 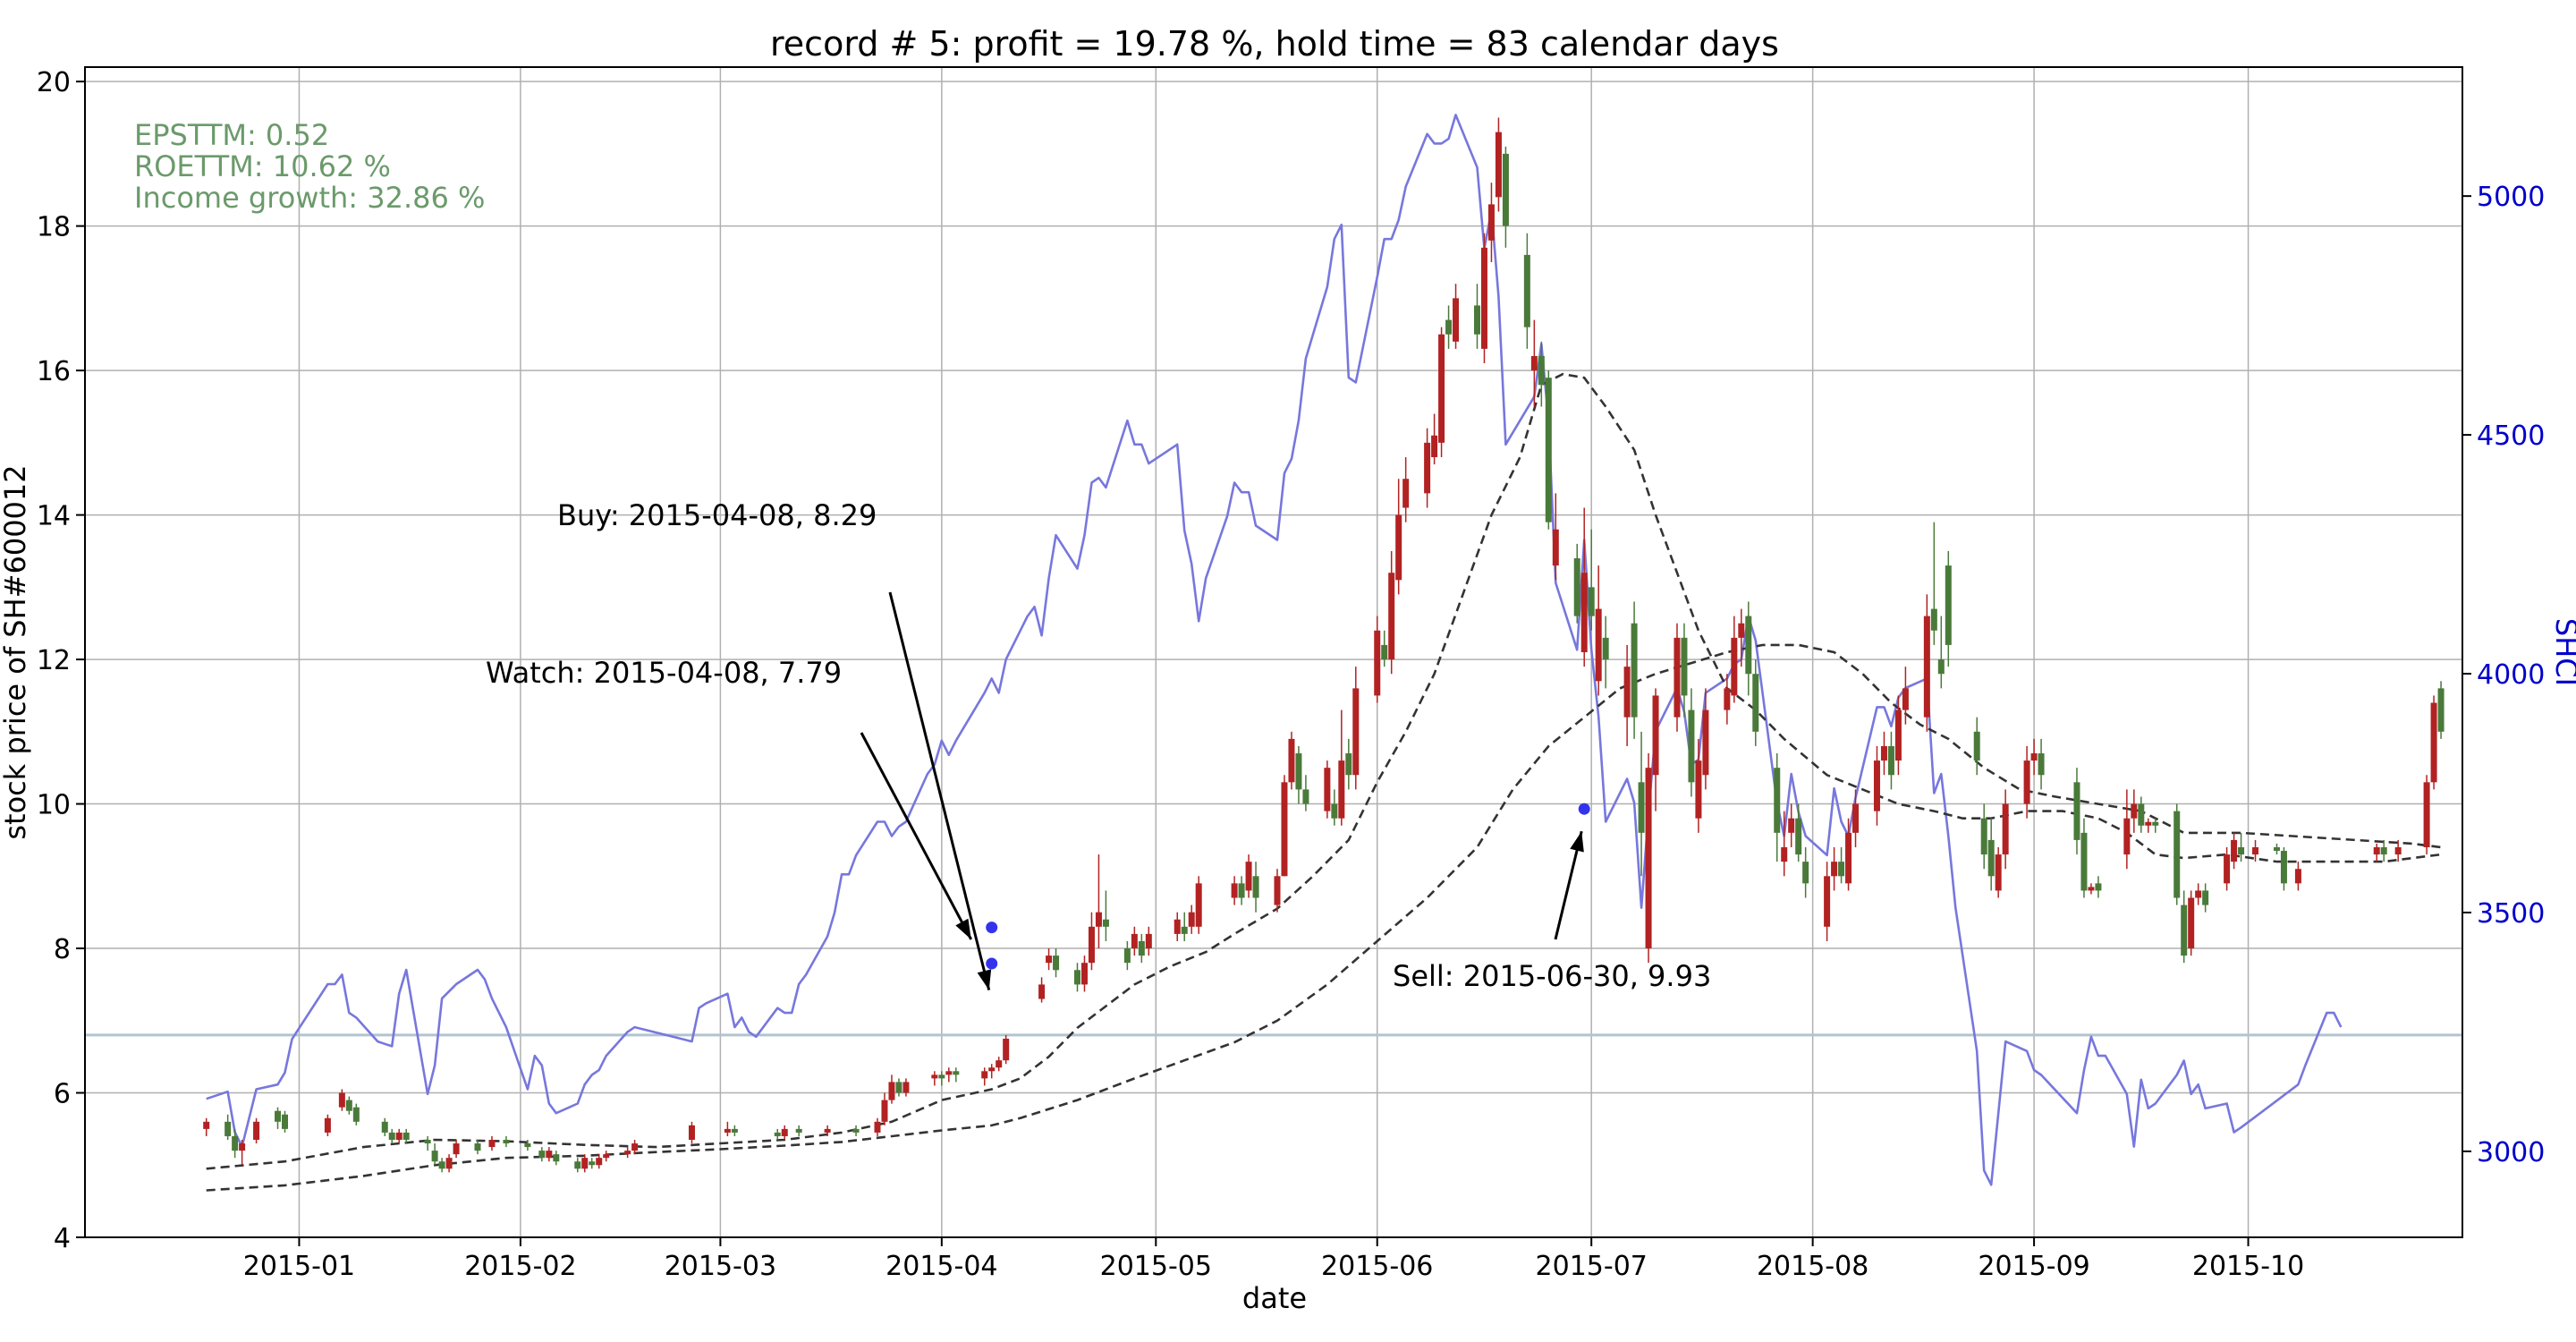 What do you see at coordinates (720, 1267) in the screenshot?
I see `x-tick-label: 2015-03` at bounding box center [720, 1267].